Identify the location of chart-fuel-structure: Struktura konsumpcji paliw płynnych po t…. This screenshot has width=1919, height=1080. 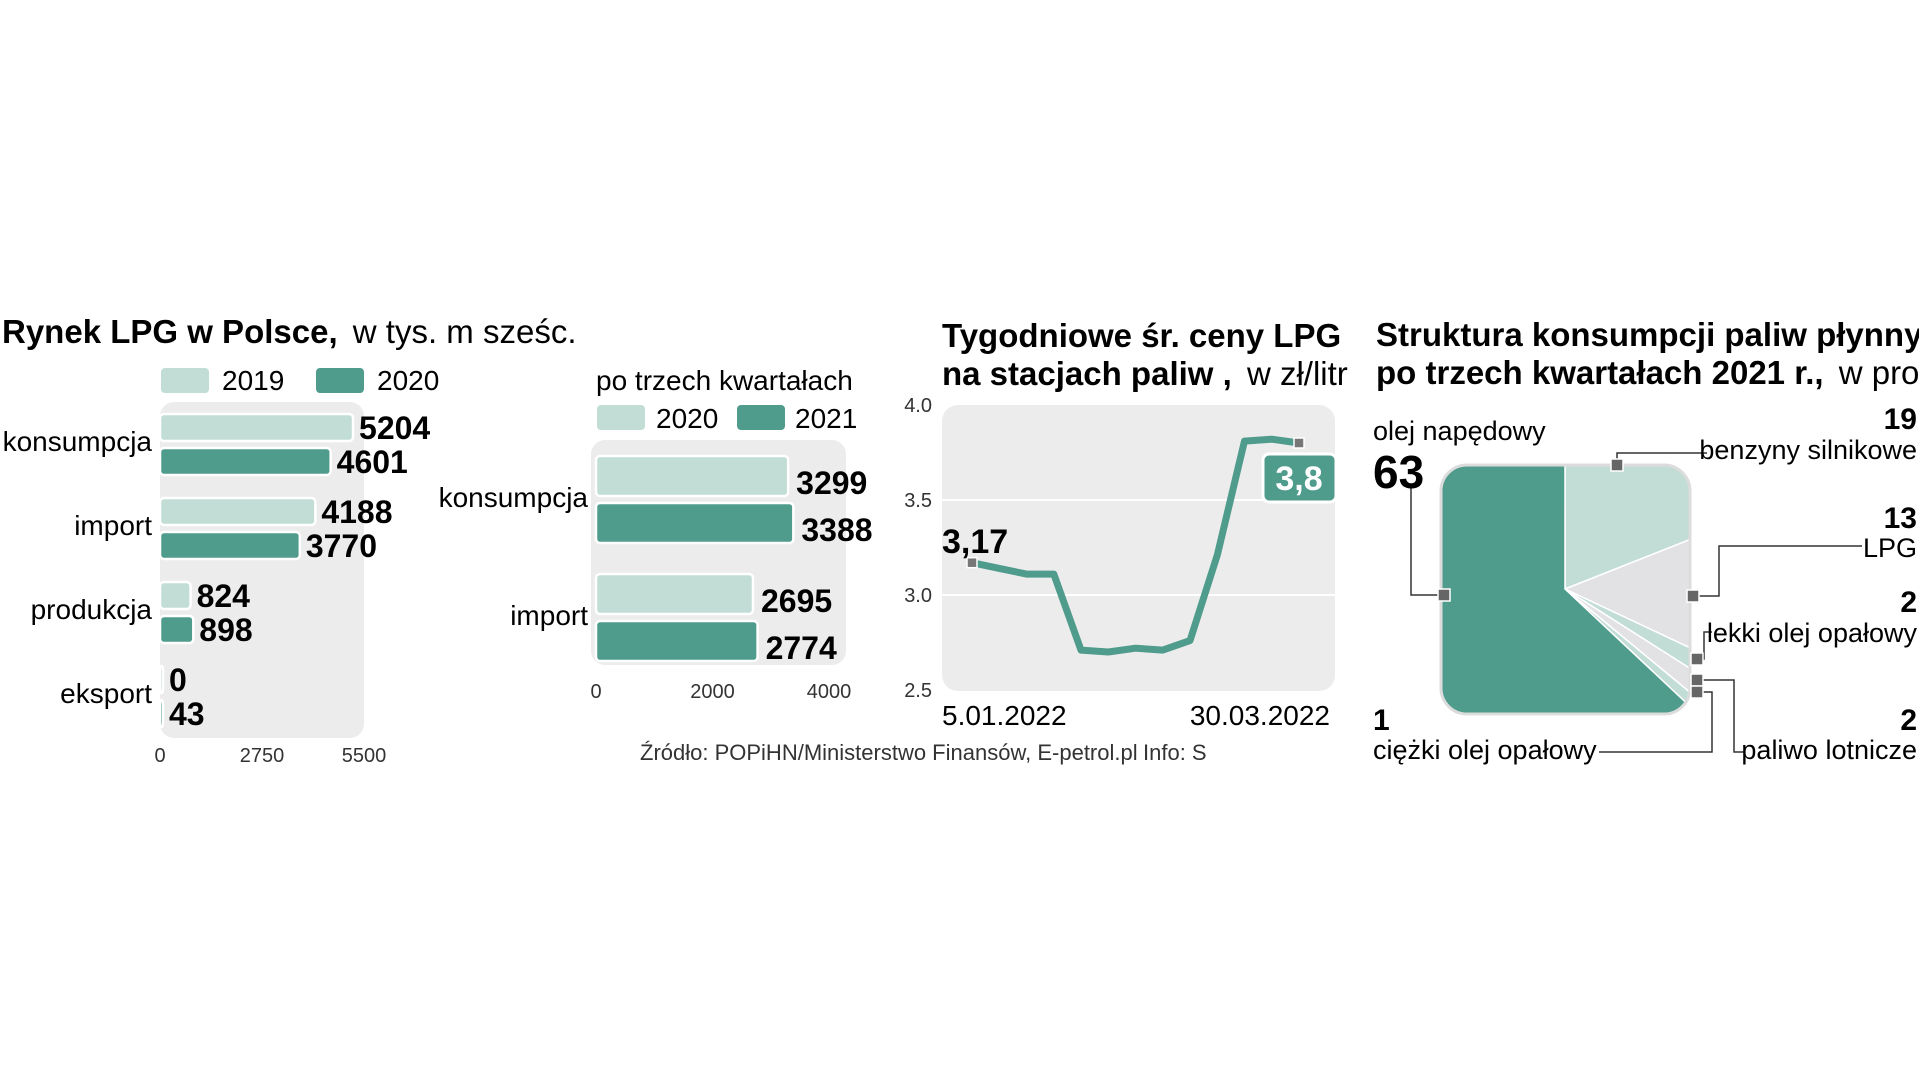
(1642, 552).